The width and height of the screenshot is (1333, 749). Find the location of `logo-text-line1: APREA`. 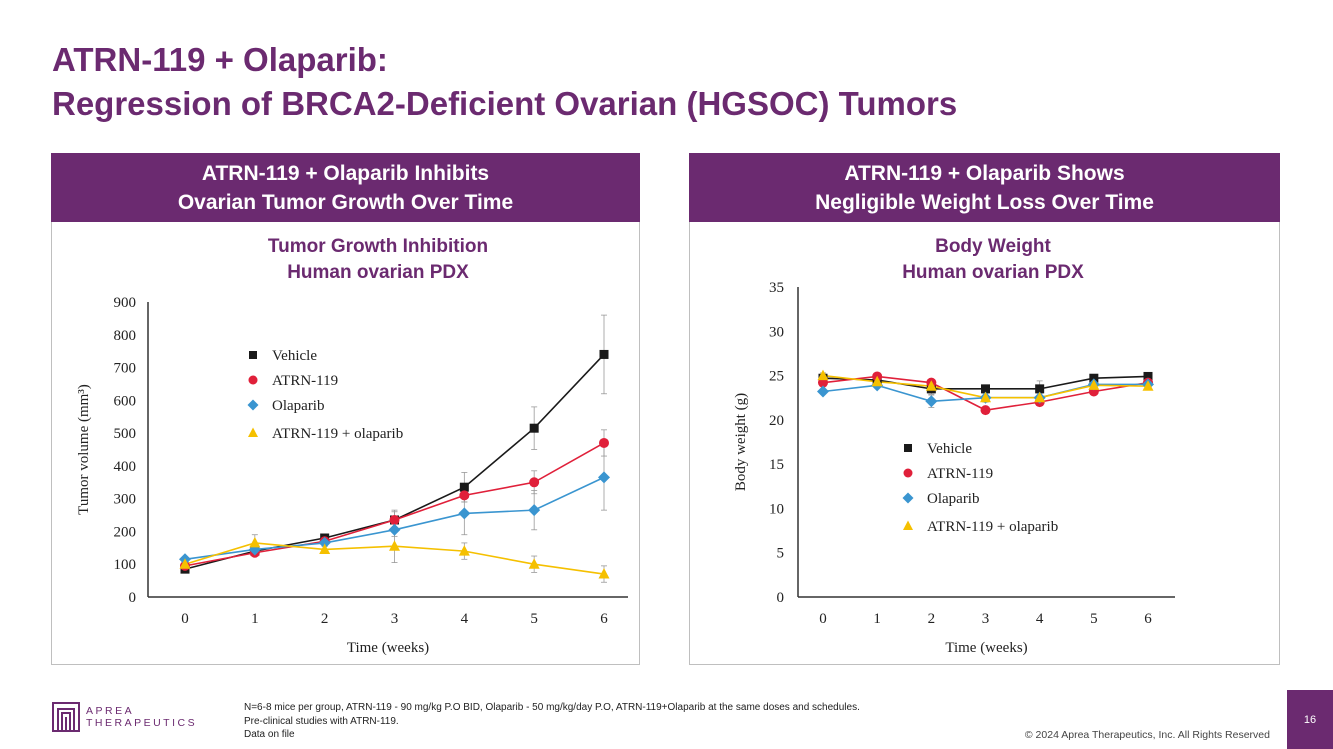

logo-text-line1: APREA is located at coordinates (110, 711).